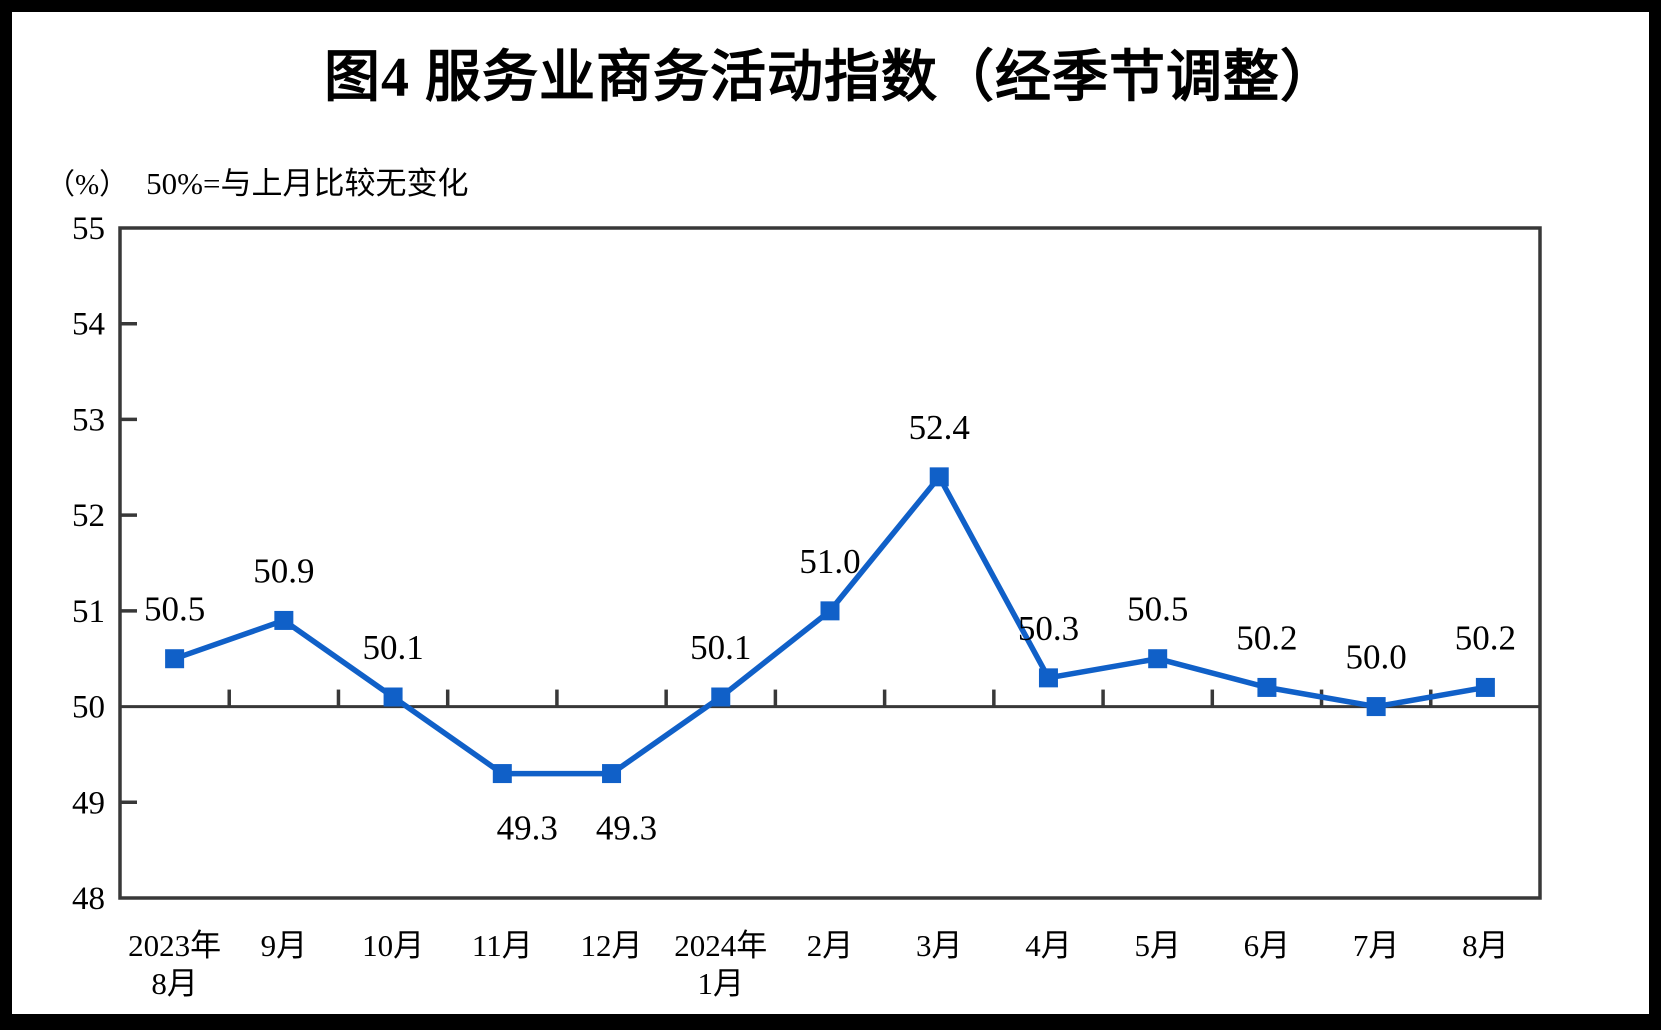 The image size is (1661, 1030). Describe the element at coordinates (1267, 945) in the screenshot. I see `x-axis-category-label: 6月` at that location.